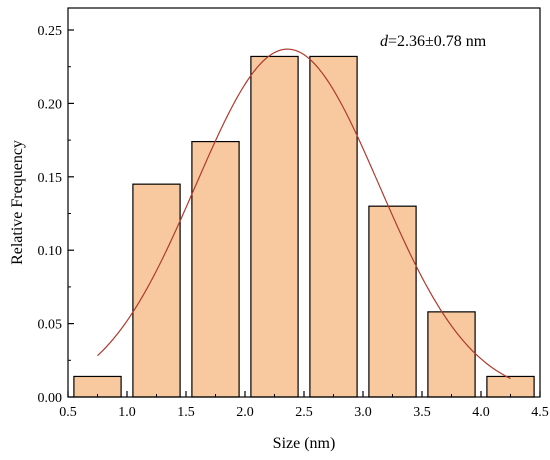  I want to click on x-tick-label-2: 1.0, so click(127, 412).